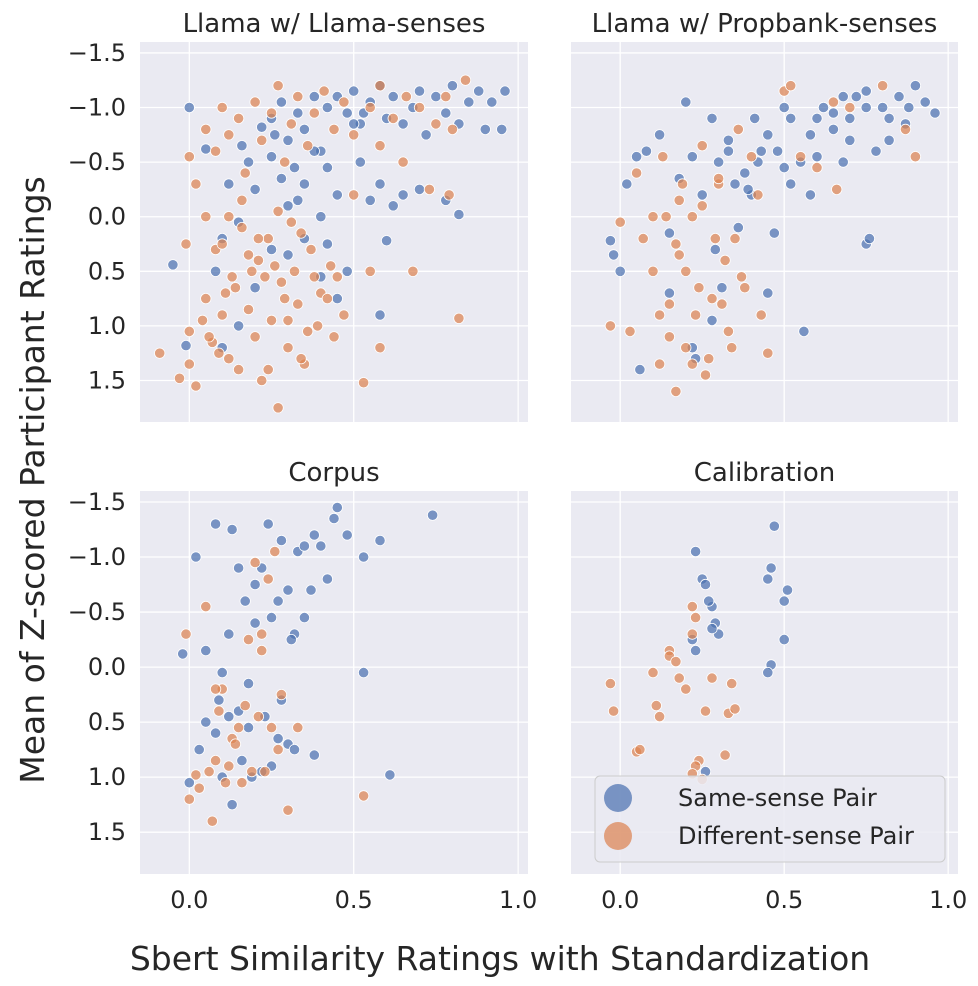  What do you see at coordinates (97, 502) in the screenshot?
I see `y-tick-label: −1.5` at bounding box center [97, 502].